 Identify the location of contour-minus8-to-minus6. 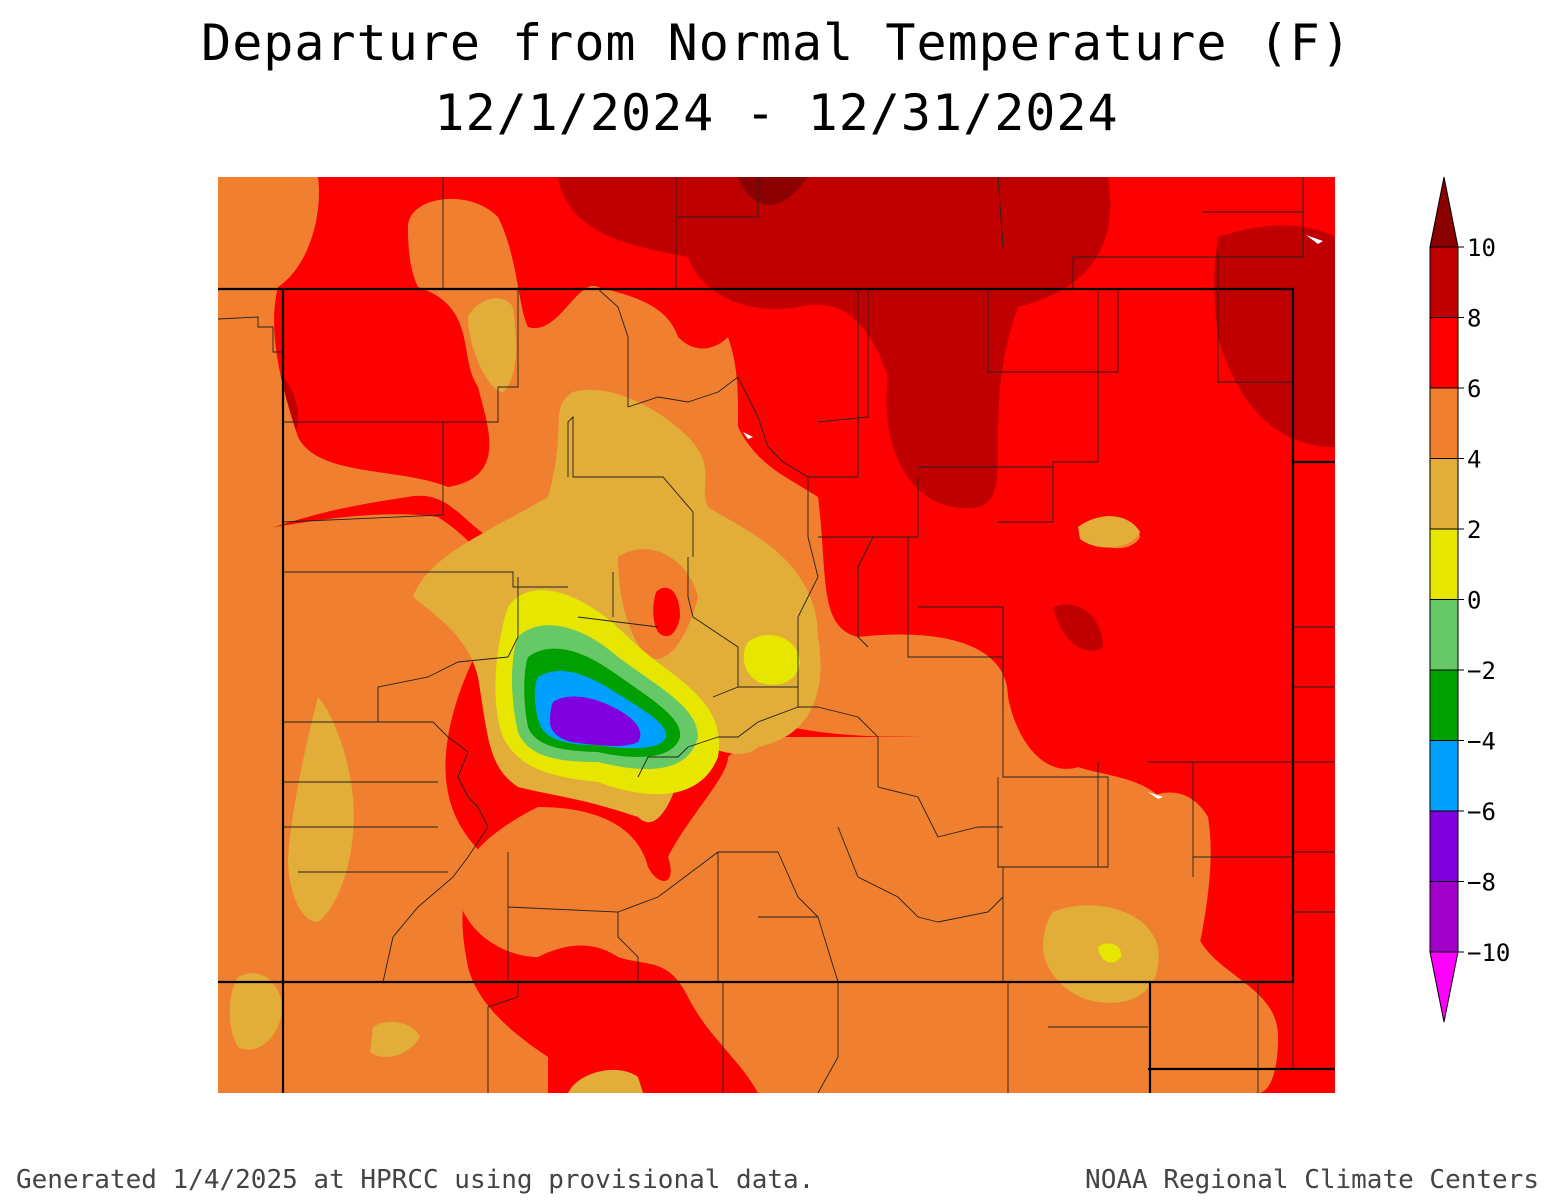
(595, 721).